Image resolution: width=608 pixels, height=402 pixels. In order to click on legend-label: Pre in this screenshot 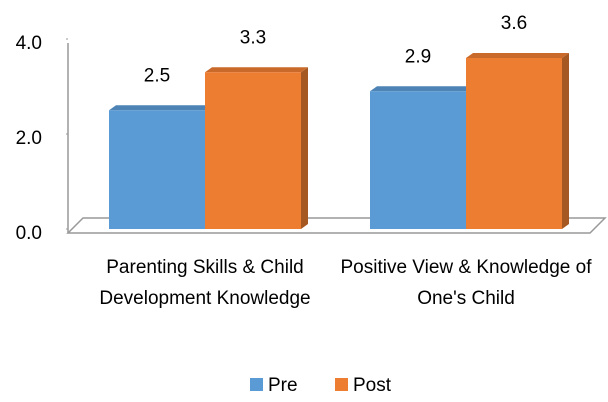, I will do `click(283, 385)`.